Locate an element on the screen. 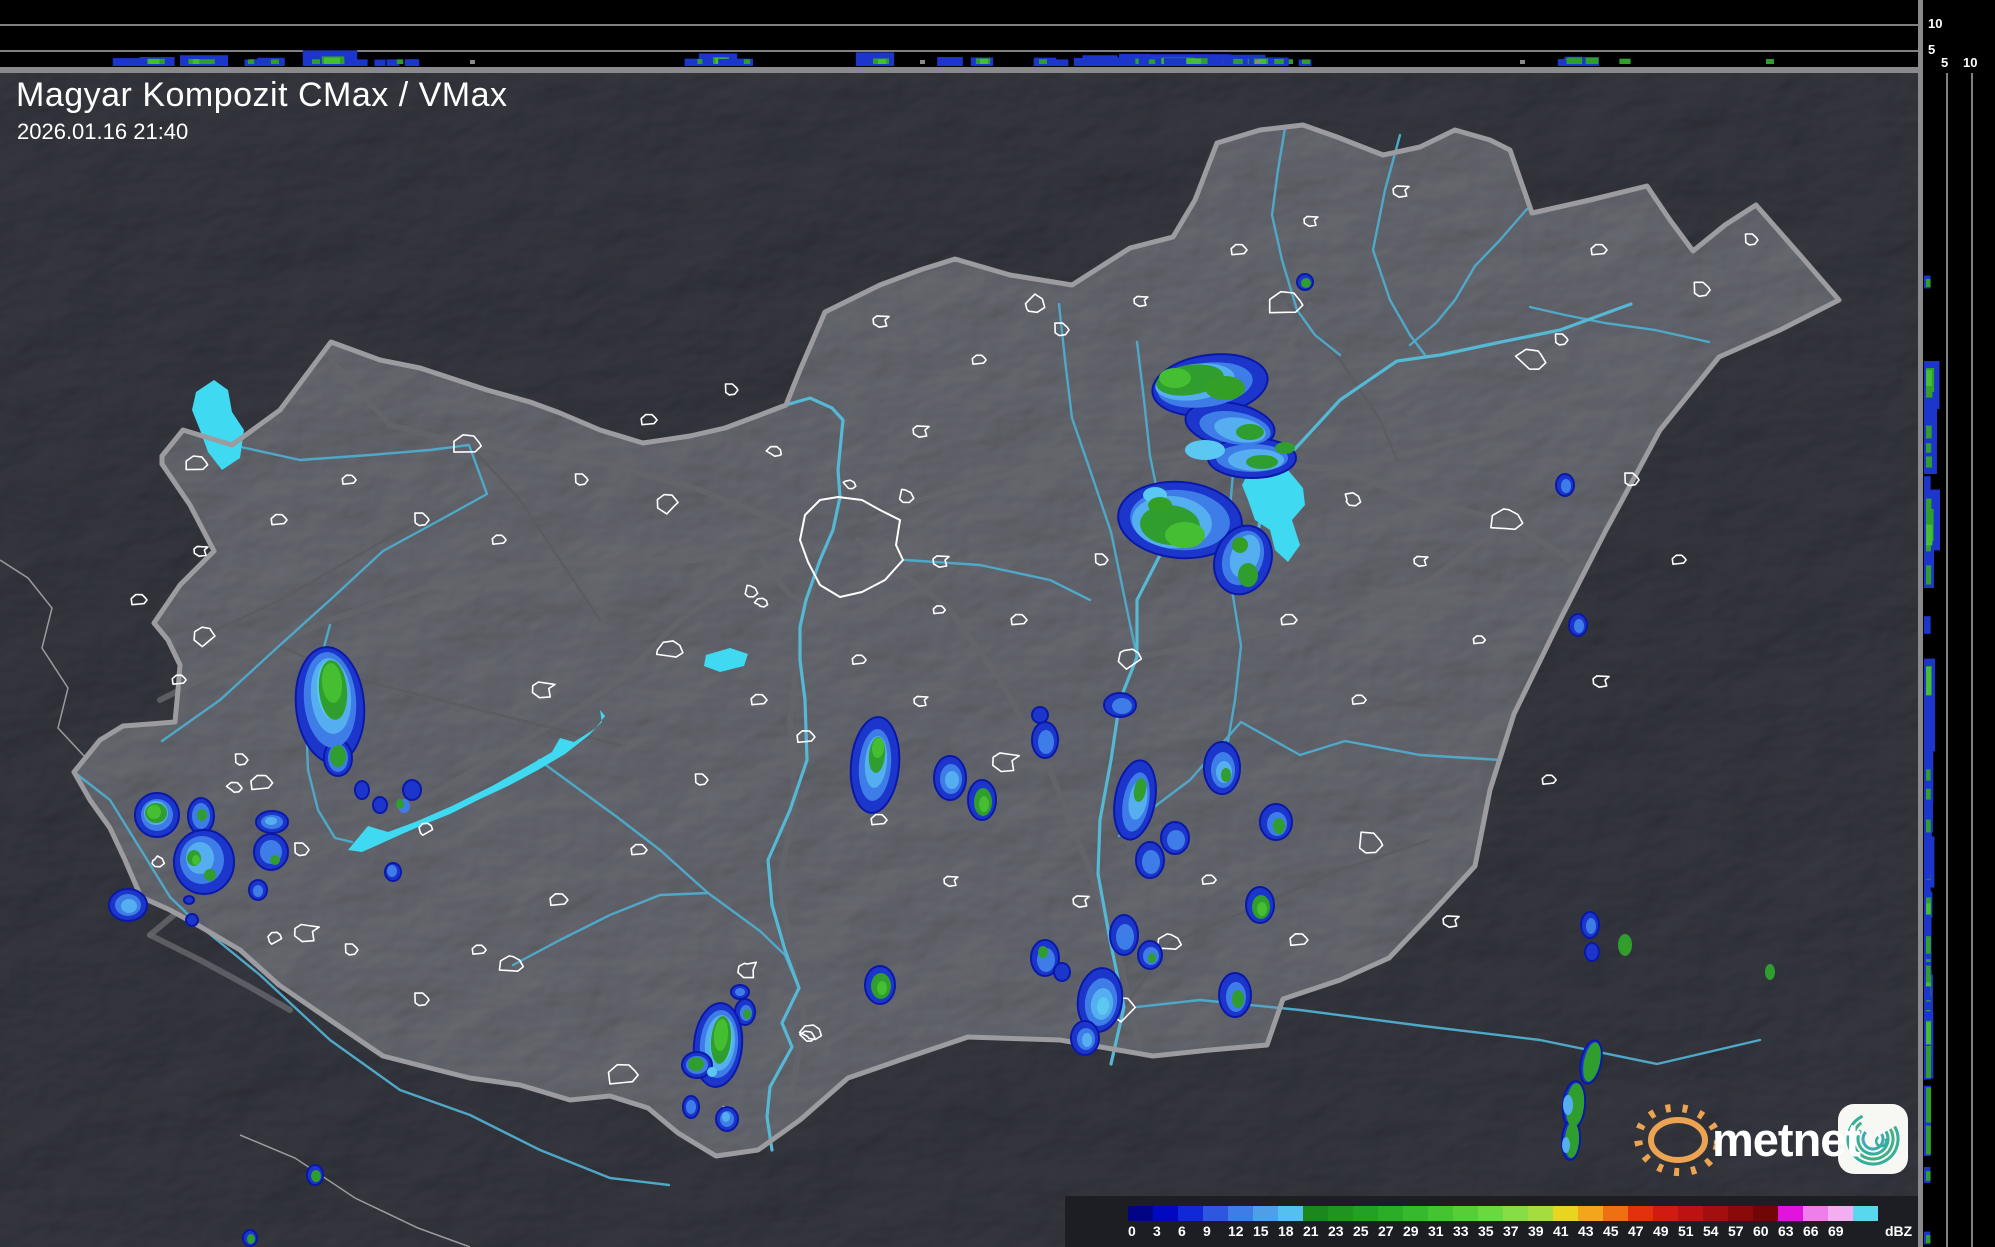 The height and width of the screenshot is (1247, 1995). lake is located at coordinates (1273, 511).